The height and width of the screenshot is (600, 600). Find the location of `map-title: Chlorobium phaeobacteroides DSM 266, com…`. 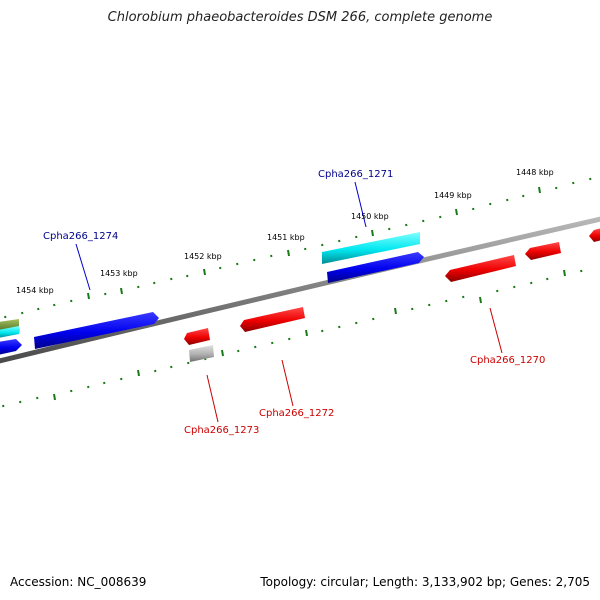

map-title: Chlorobium phaeobacteroides DSM 266, com… is located at coordinates (300, 17).